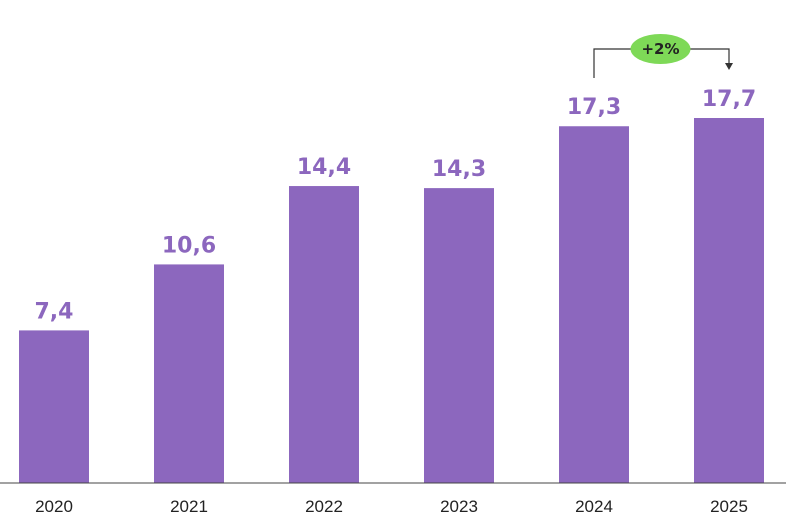 This screenshot has width=786, height=532. I want to click on annotation-arrowhead, so click(729, 66).